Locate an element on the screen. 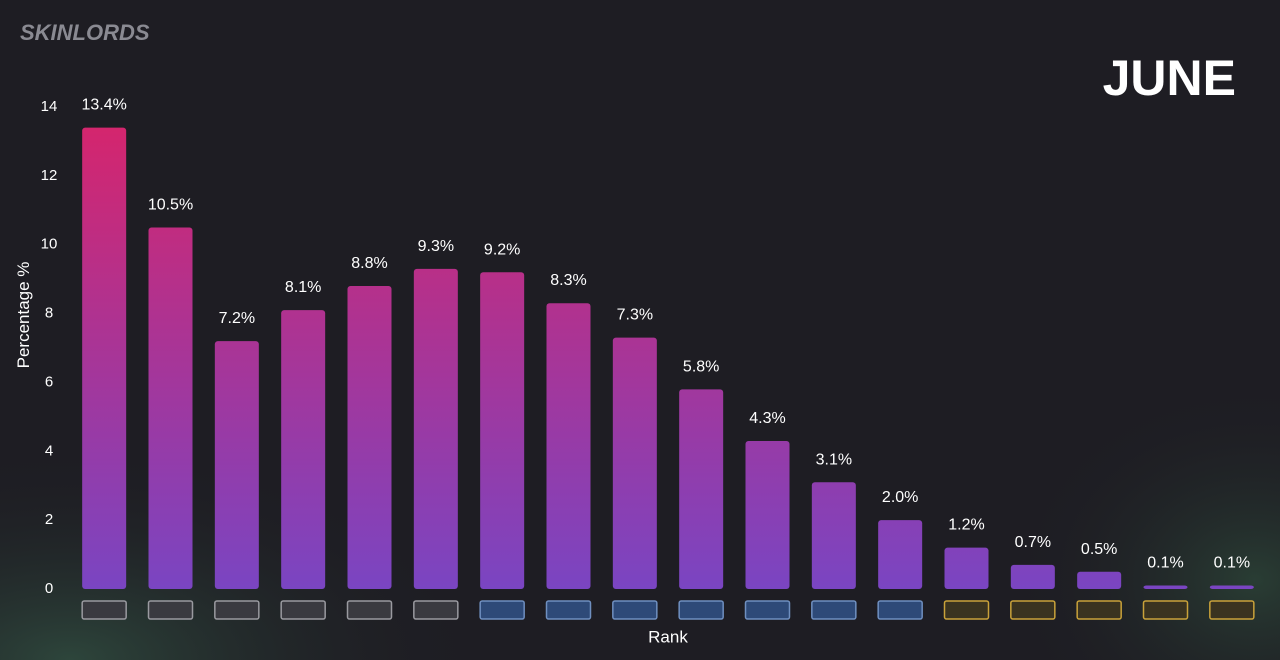 The height and width of the screenshot is (660, 1280). data-label: 5.8% is located at coordinates (701, 366).